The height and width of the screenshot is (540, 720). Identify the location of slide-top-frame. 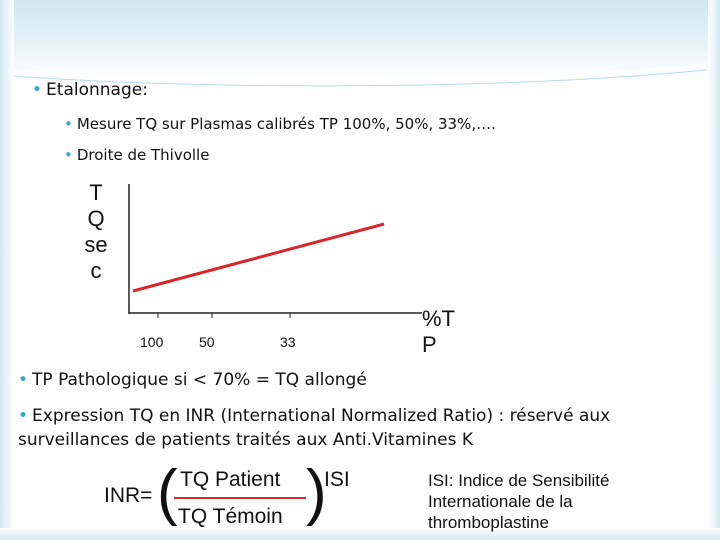
(360, 40).